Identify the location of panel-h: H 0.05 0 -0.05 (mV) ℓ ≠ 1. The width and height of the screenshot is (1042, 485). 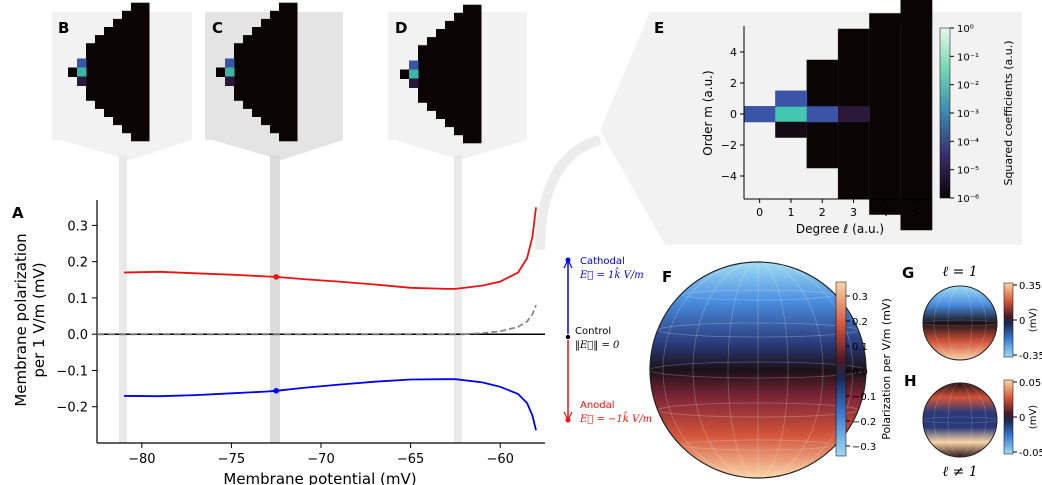
(973, 426).